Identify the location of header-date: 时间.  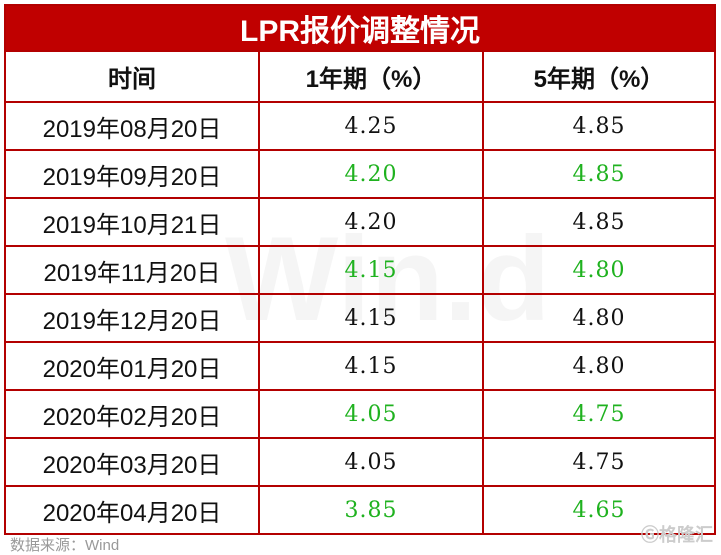
(132, 76).